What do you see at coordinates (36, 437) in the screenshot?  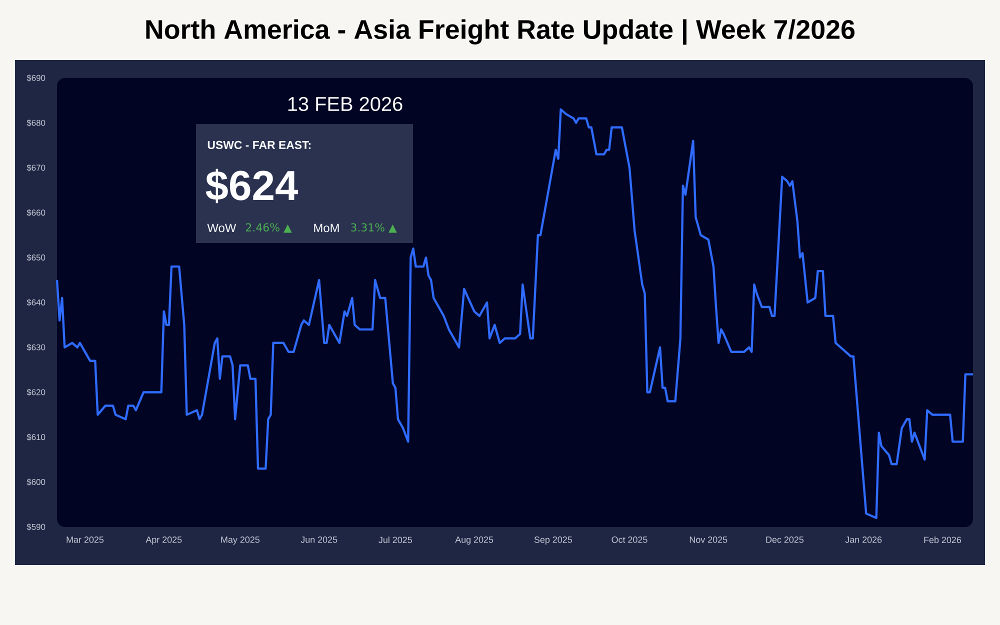 I see `y-tick-label: $610` at bounding box center [36, 437].